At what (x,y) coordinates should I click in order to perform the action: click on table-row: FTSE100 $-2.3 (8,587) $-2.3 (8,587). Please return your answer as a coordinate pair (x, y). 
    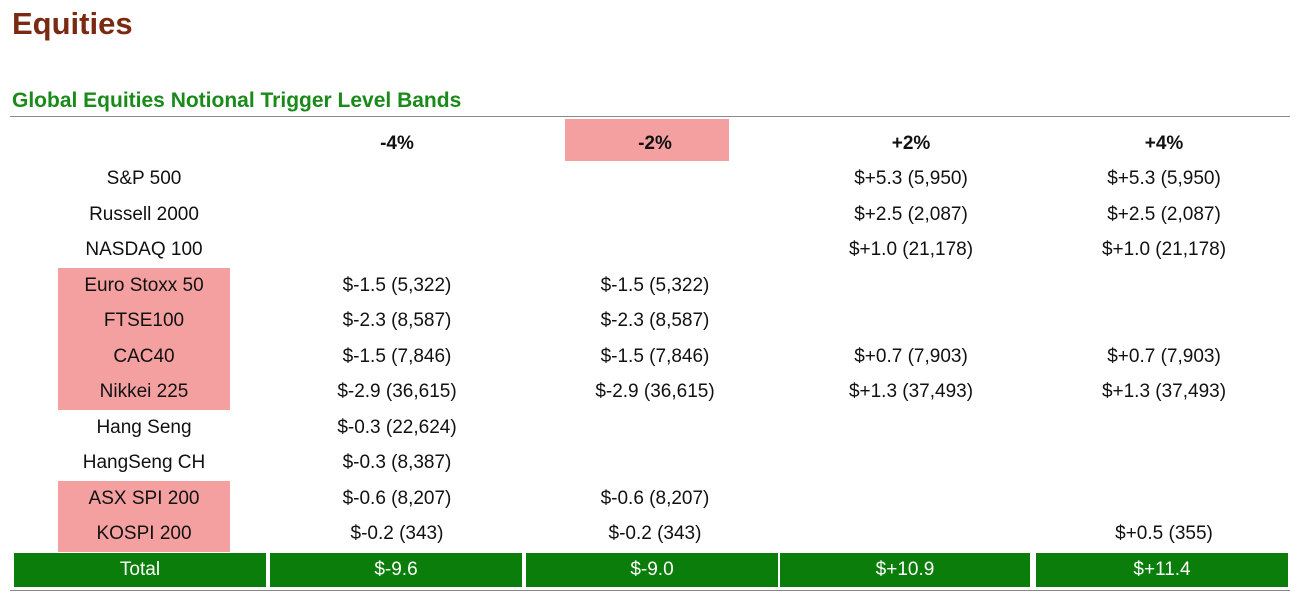
    Looking at the image, I should click on (651, 321).